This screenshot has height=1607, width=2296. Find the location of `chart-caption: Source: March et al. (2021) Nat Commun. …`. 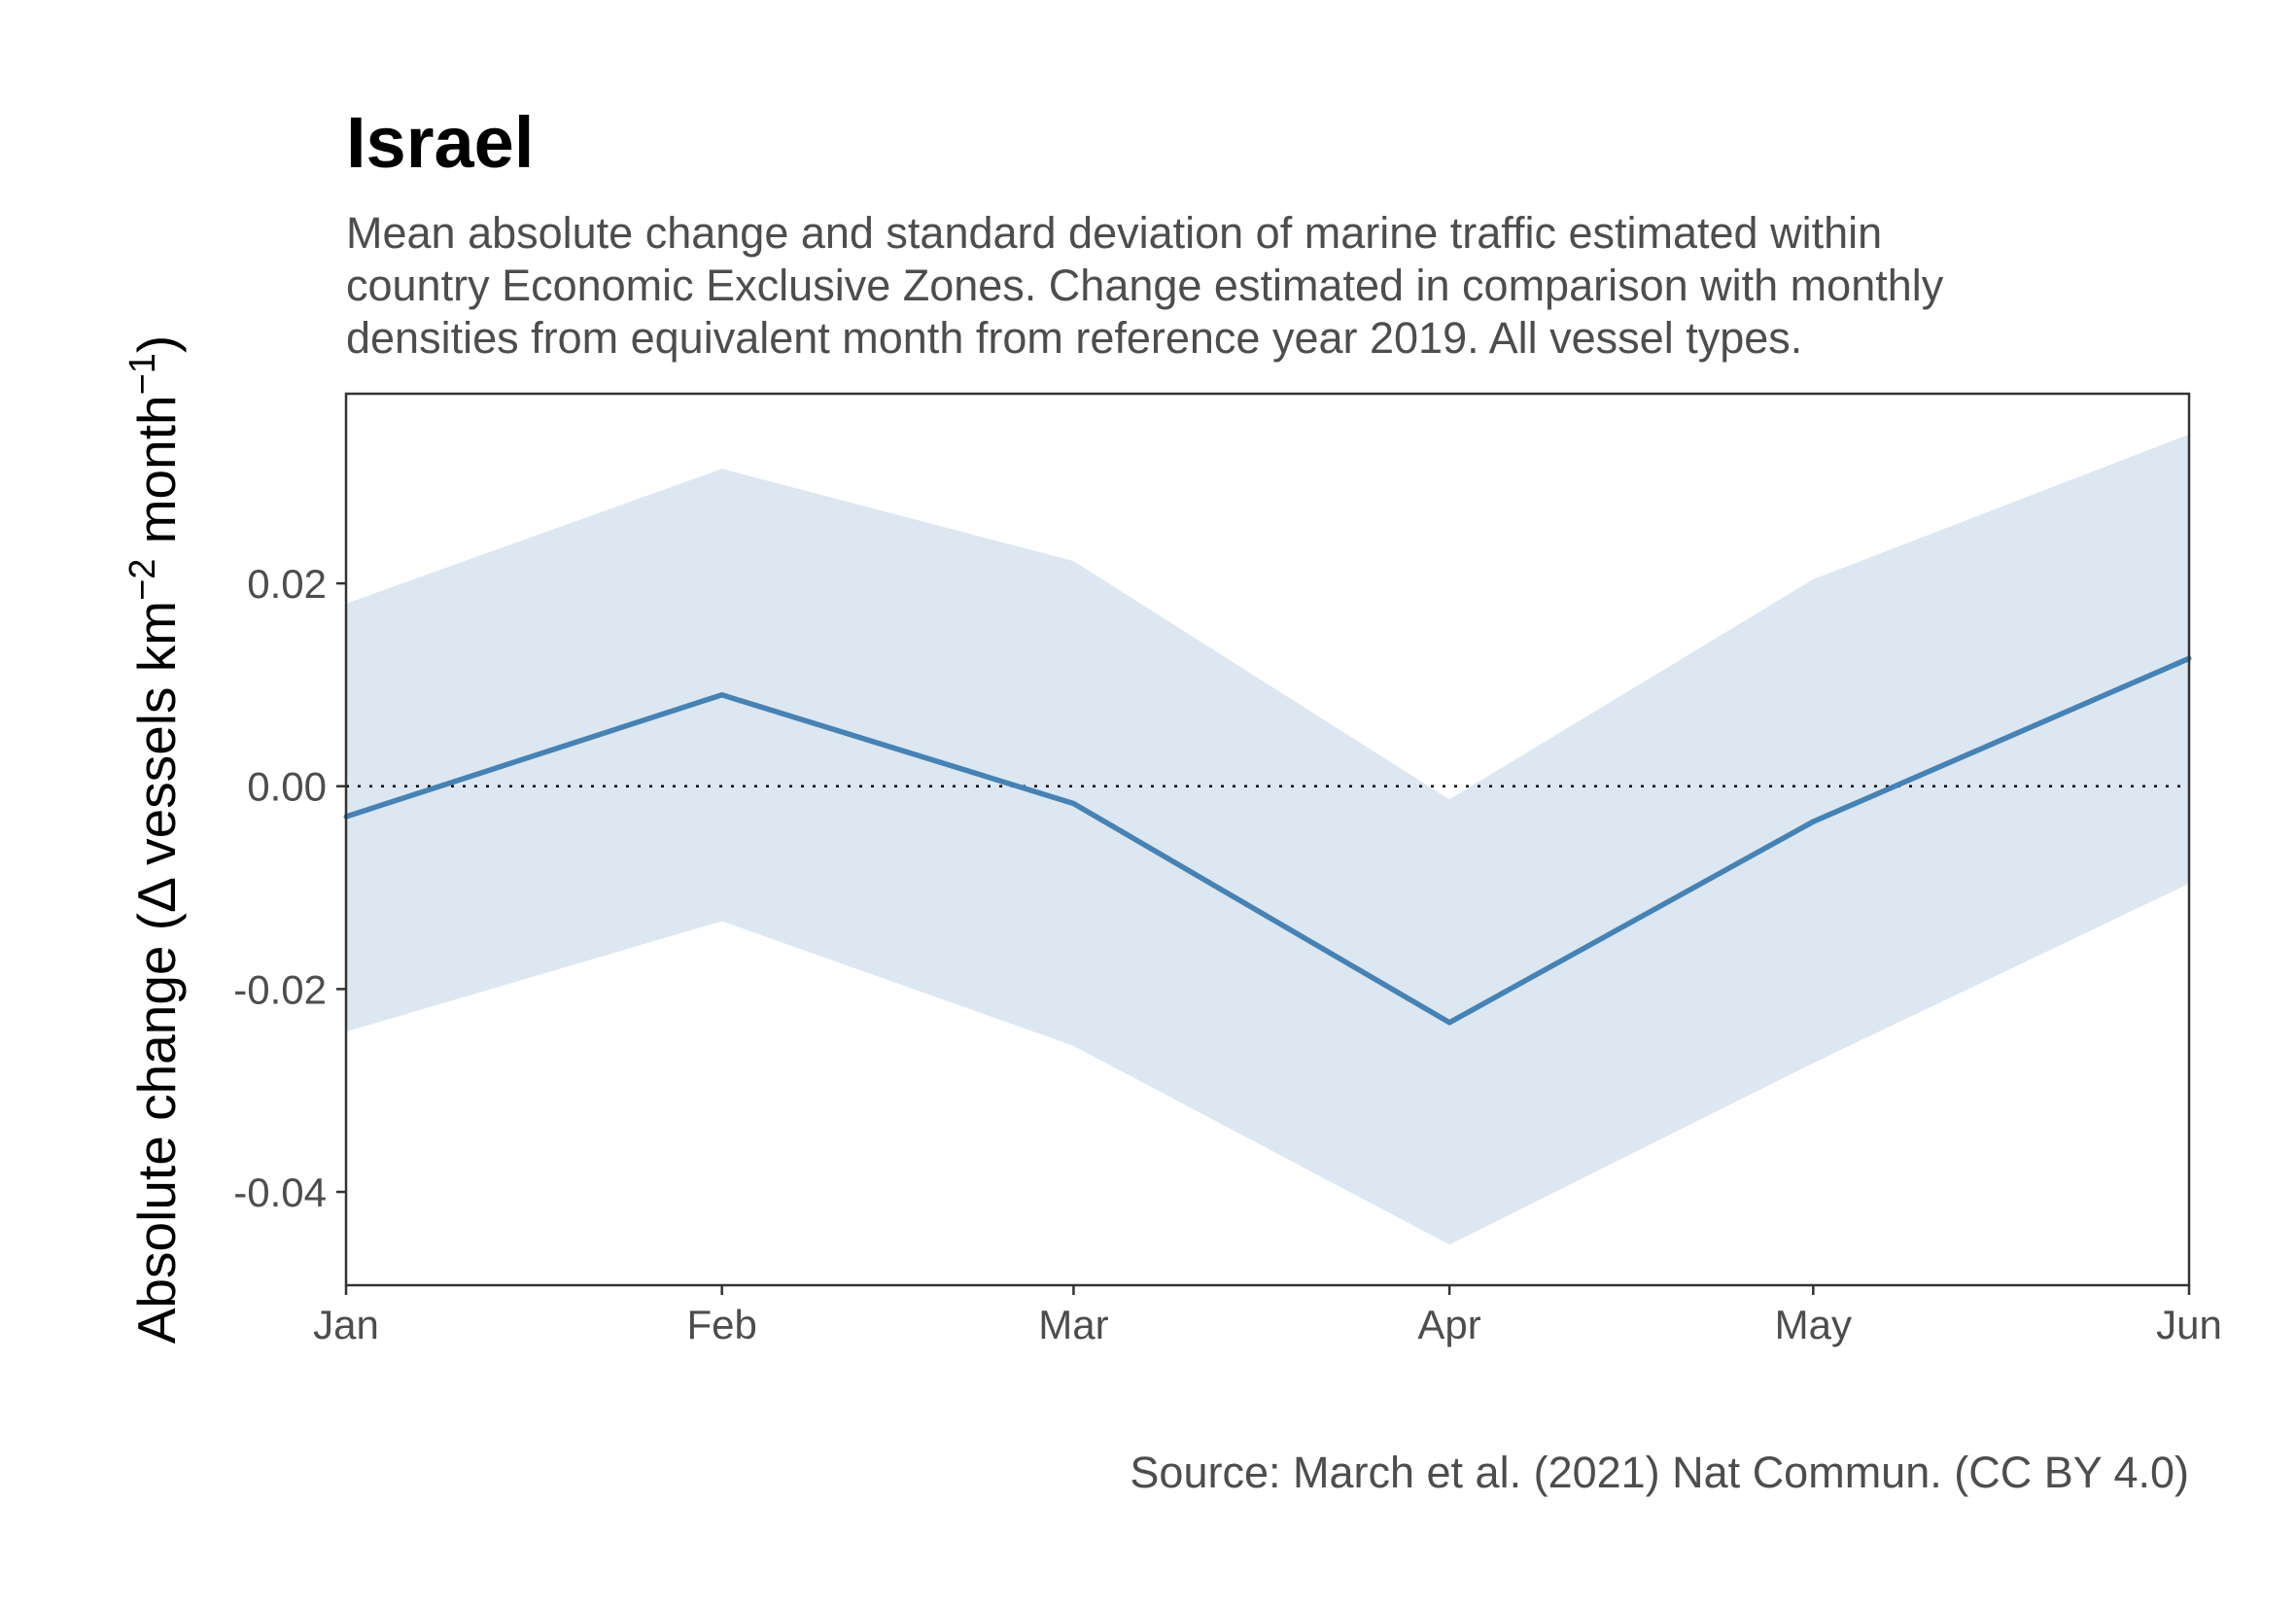

chart-caption: Source: March et al. (2021) Nat Commun. … is located at coordinates (1659, 1472).